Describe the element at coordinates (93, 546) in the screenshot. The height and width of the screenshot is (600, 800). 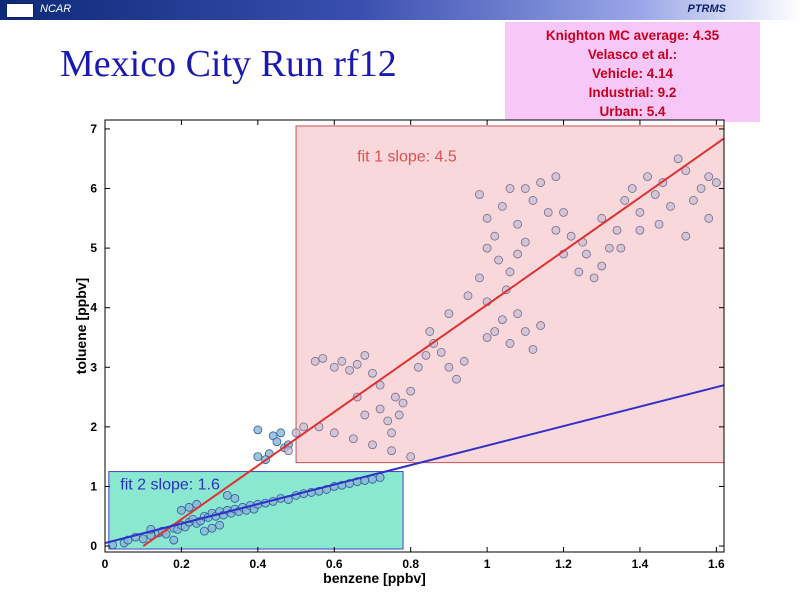
I see `y-tick-label: 0` at that location.